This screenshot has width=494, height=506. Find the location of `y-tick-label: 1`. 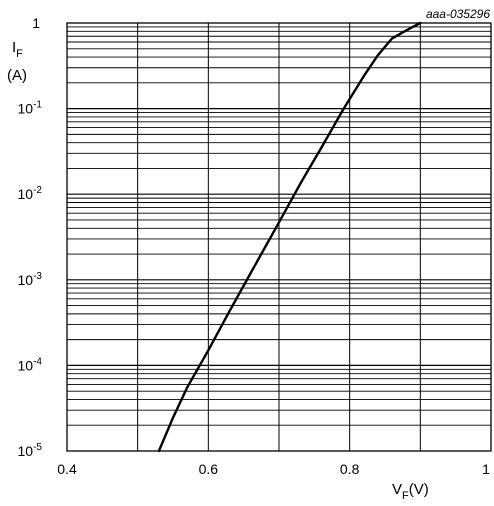

y-tick-label: 1 is located at coordinates (36, 23).